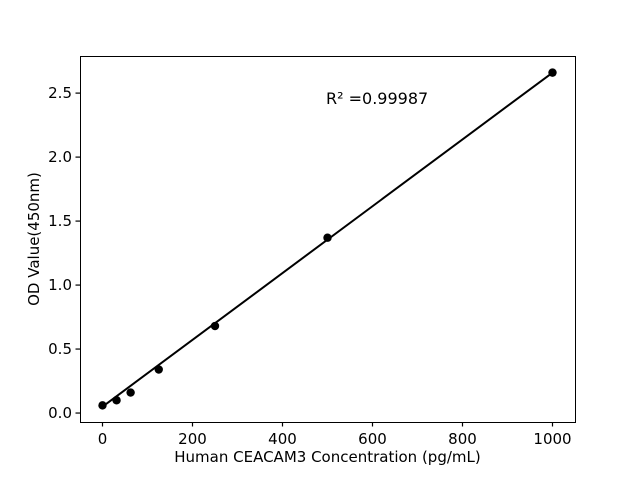  I want to click on x-tick-label: 1000, so click(552, 439).